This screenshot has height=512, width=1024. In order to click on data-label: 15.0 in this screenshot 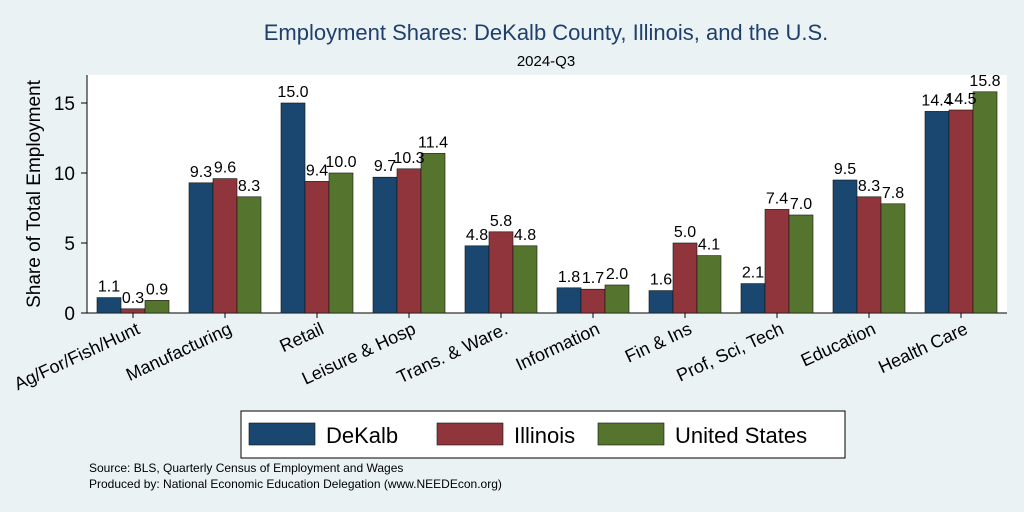, I will do `click(292, 92)`.